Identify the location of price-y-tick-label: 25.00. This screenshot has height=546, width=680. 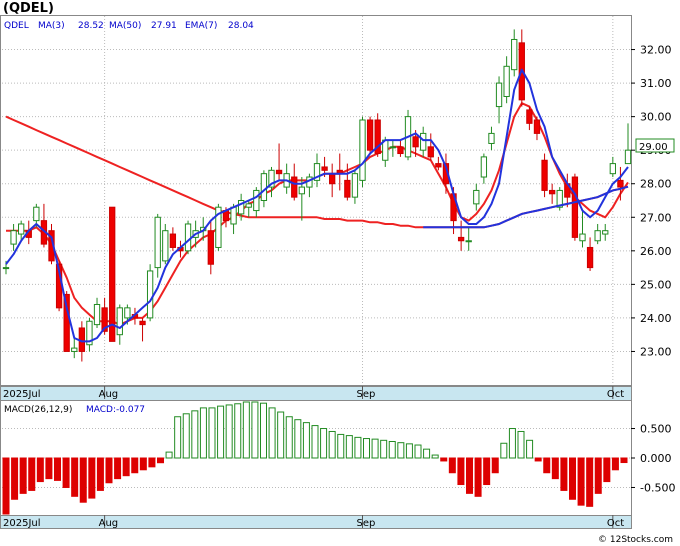
(656, 284).